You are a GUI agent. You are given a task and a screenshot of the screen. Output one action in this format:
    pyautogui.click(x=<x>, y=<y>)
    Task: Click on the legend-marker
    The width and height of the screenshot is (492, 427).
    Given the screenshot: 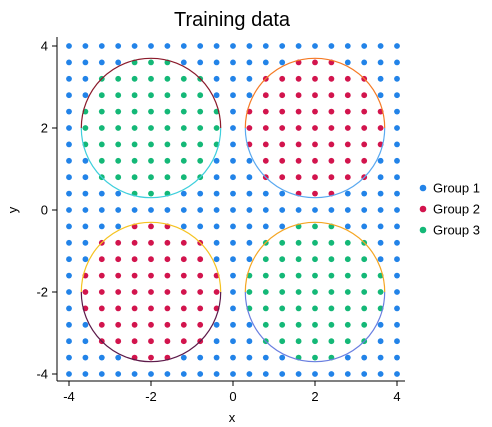 What is the action you would take?
    pyautogui.click(x=423, y=188)
    